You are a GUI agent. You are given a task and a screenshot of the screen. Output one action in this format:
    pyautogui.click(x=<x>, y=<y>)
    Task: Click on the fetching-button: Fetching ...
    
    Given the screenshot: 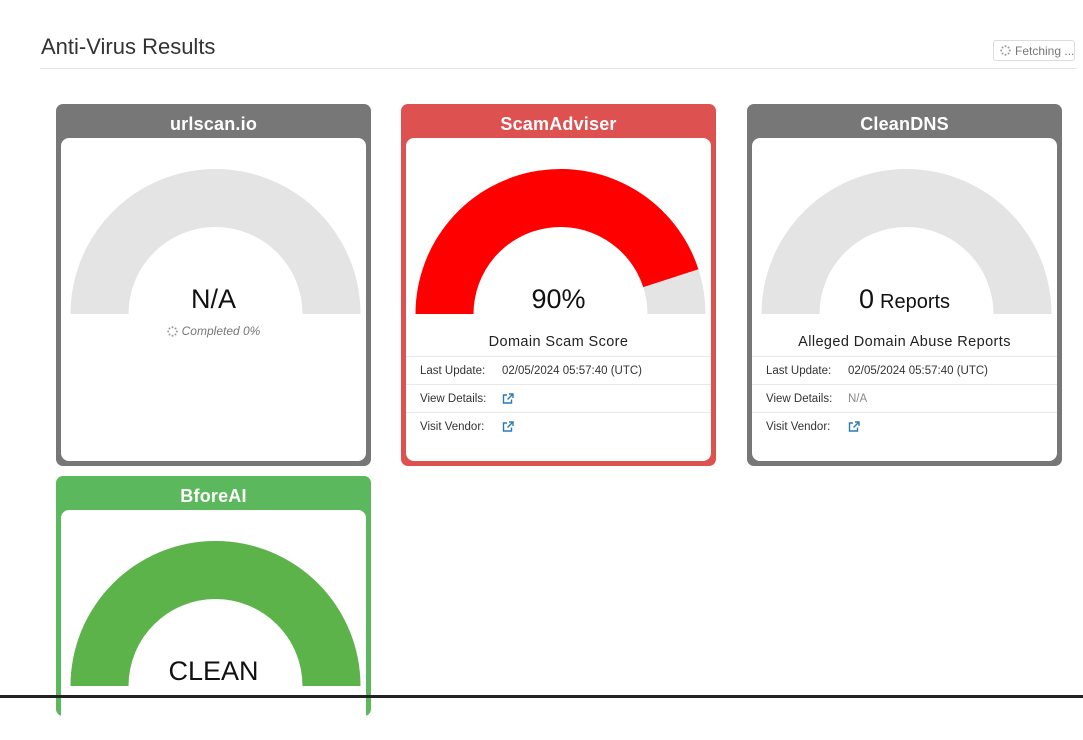 What is the action you would take?
    pyautogui.click(x=1034, y=50)
    